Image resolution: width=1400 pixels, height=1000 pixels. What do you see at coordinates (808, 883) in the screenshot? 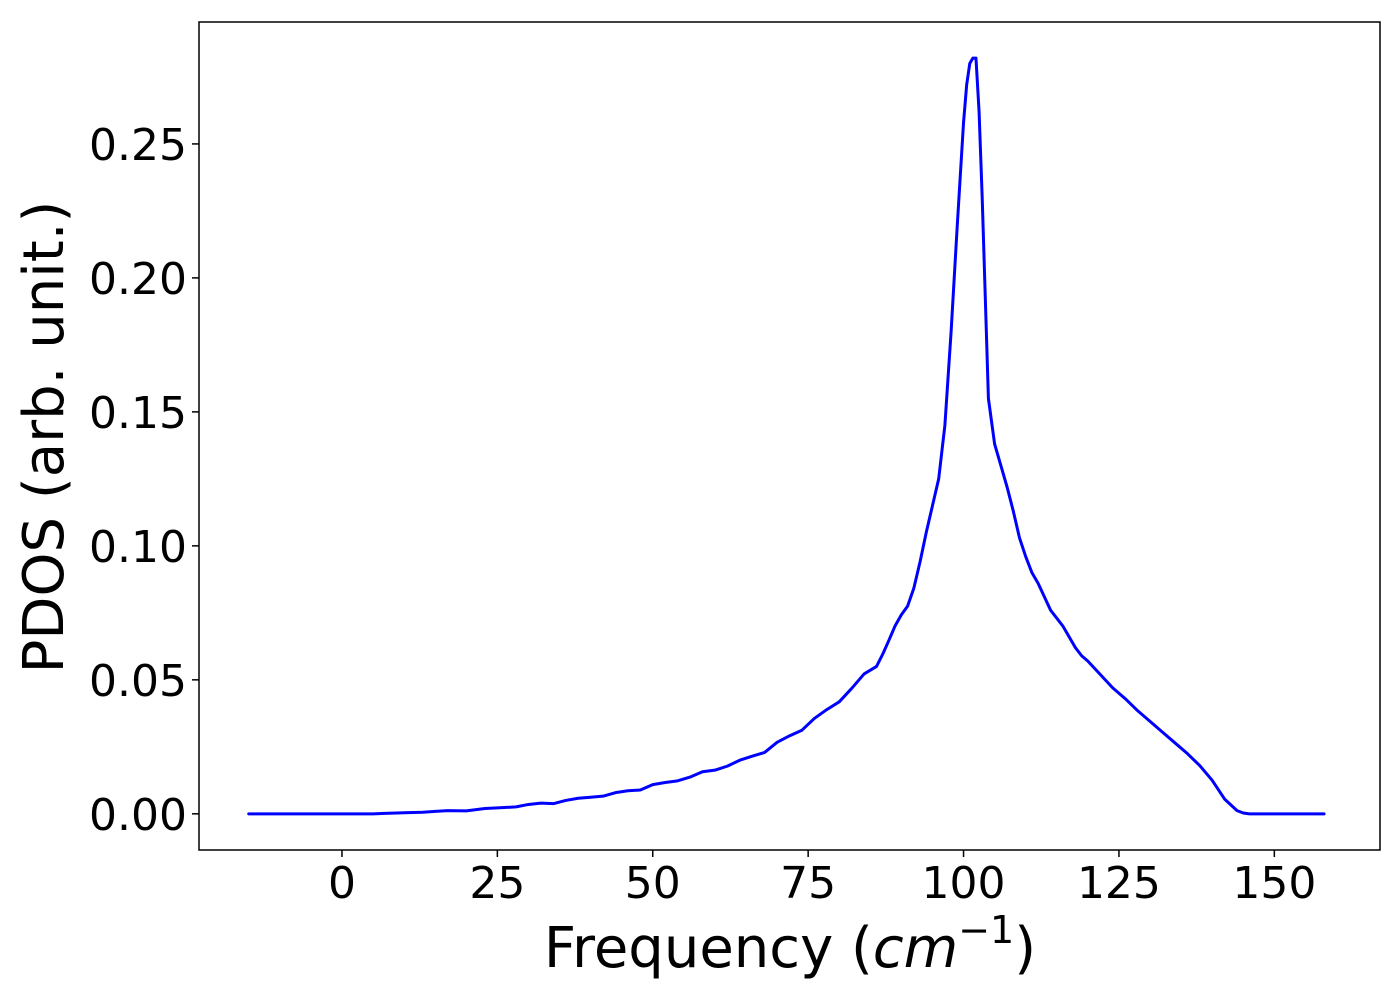
I see `x-tick-label: 75` at bounding box center [808, 883].